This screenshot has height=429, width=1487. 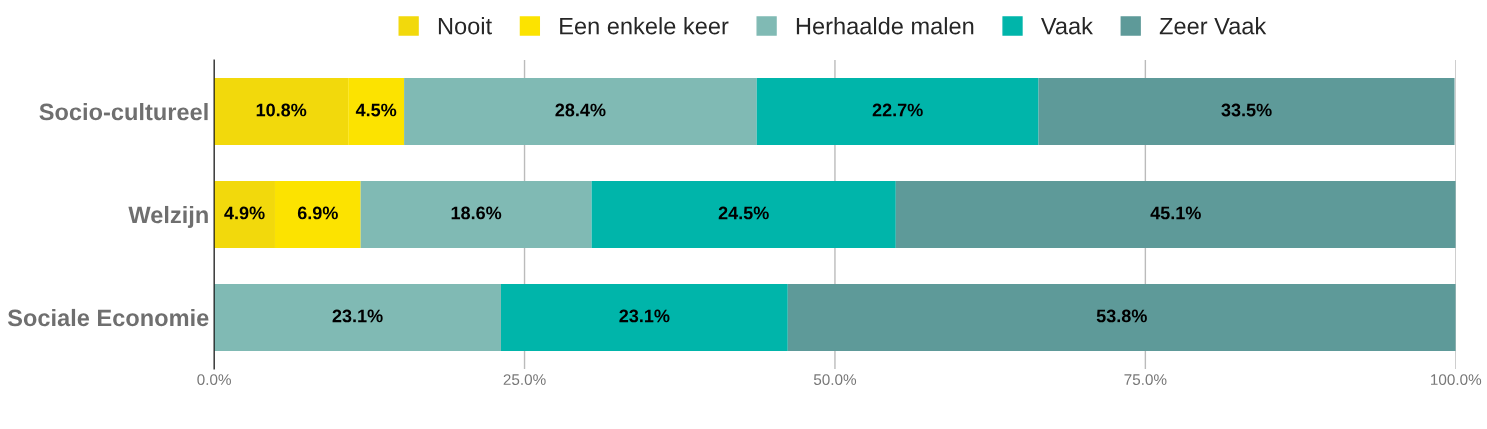 I want to click on data-label: 4.9%, so click(x=244, y=213).